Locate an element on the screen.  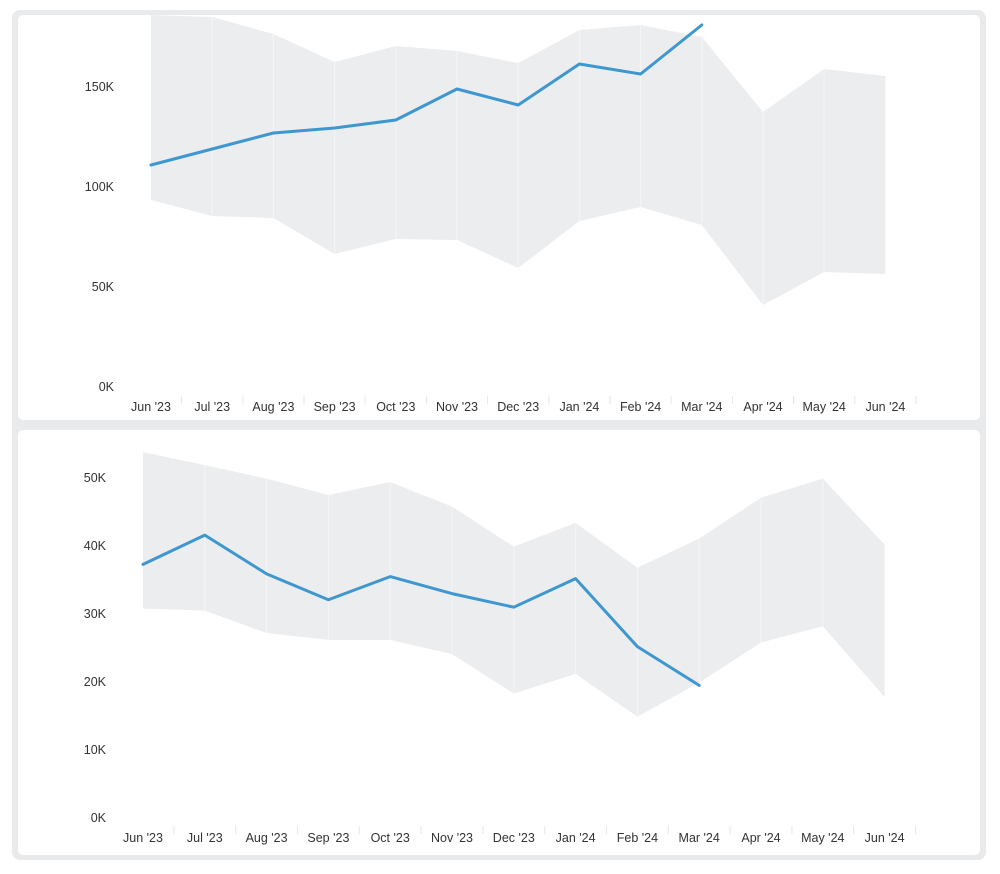
y-tick-label: 20K is located at coordinates (95, 682).